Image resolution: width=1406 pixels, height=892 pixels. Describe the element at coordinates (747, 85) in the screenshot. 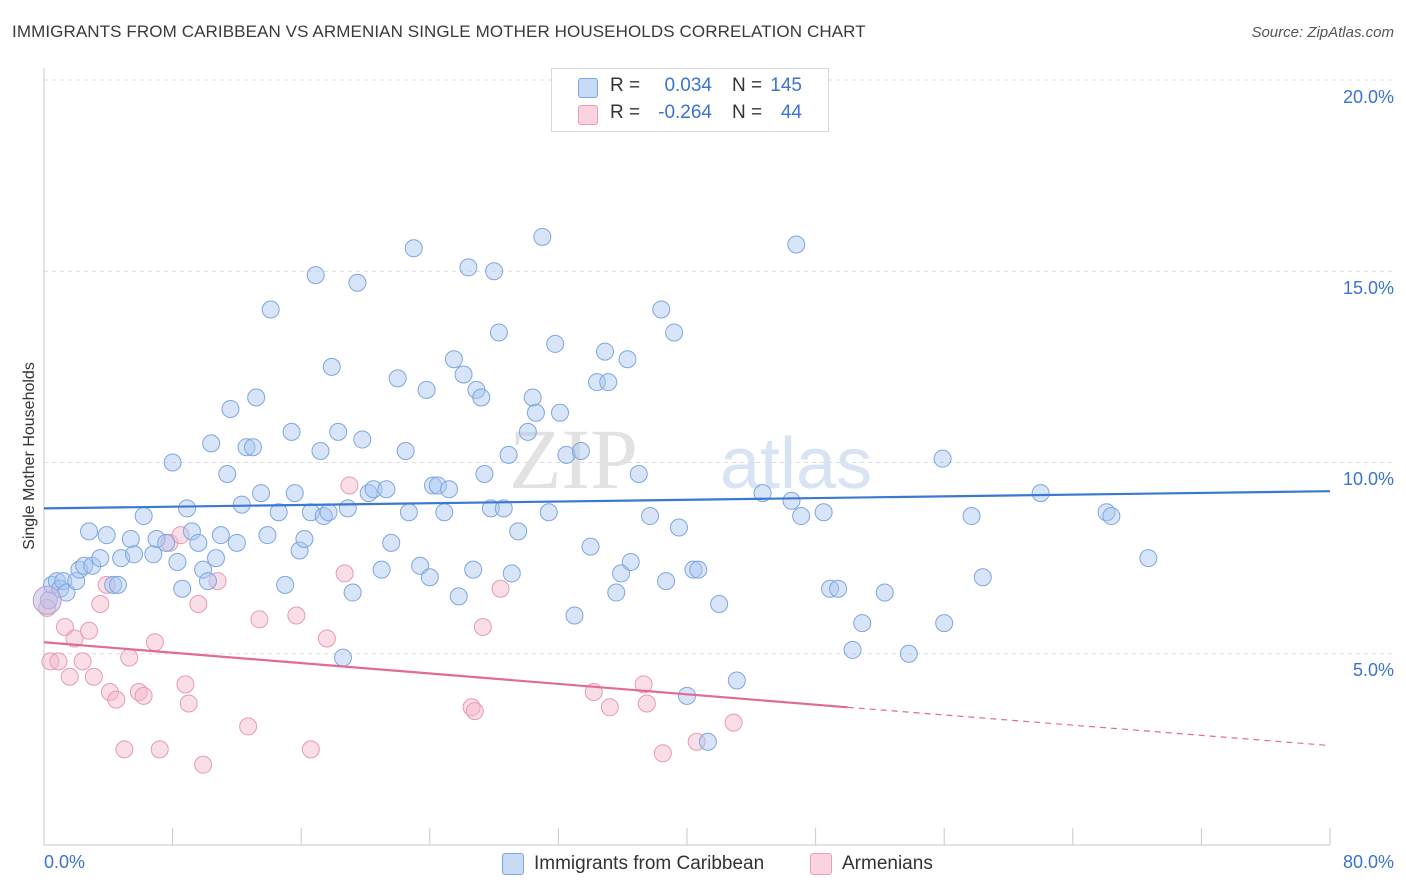

I see `legend-n-label: N =` at that location.